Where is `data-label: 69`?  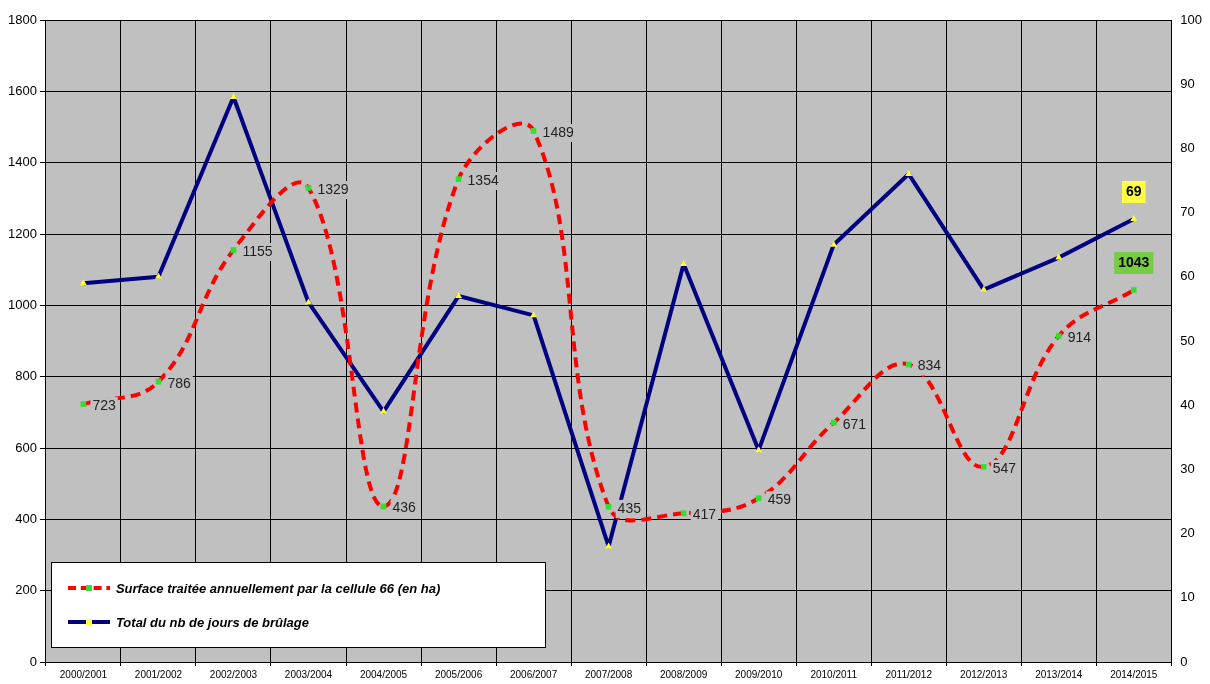 data-label: 69 is located at coordinates (1134, 190).